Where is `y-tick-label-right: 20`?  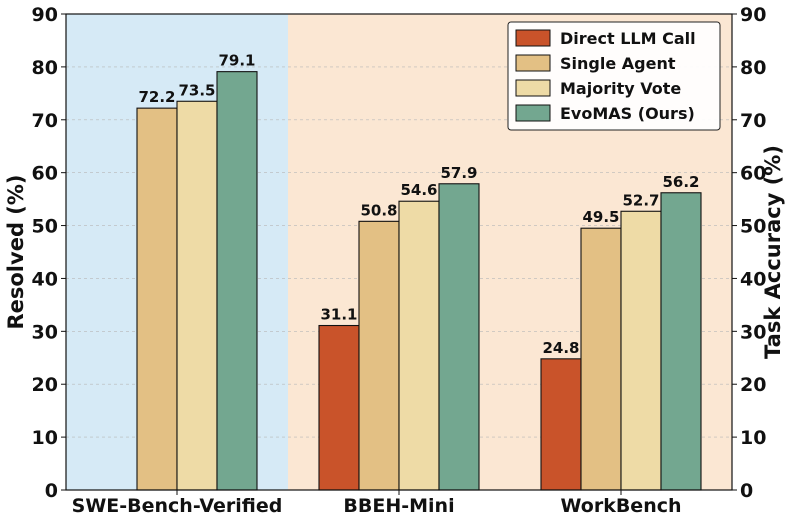 y-tick-label-right: 20 is located at coordinates (753, 385).